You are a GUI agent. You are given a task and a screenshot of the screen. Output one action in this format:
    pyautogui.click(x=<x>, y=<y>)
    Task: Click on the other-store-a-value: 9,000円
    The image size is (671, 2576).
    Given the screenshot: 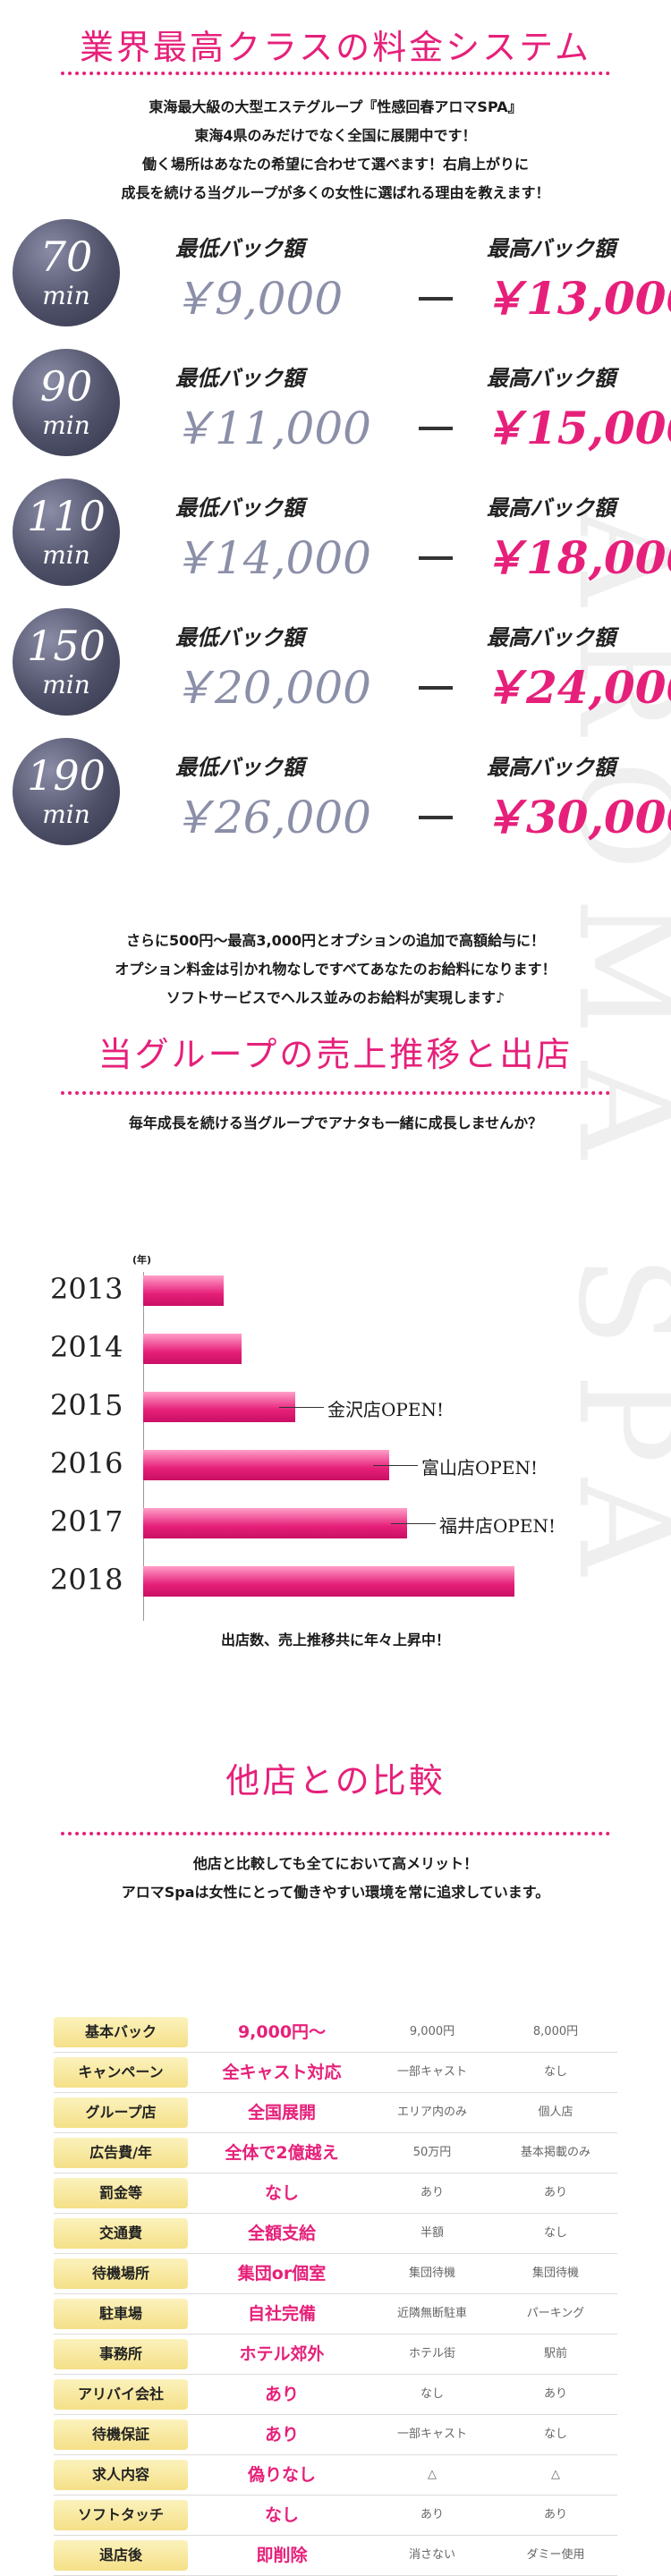 What is the action you would take?
    pyautogui.click(x=432, y=2031)
    